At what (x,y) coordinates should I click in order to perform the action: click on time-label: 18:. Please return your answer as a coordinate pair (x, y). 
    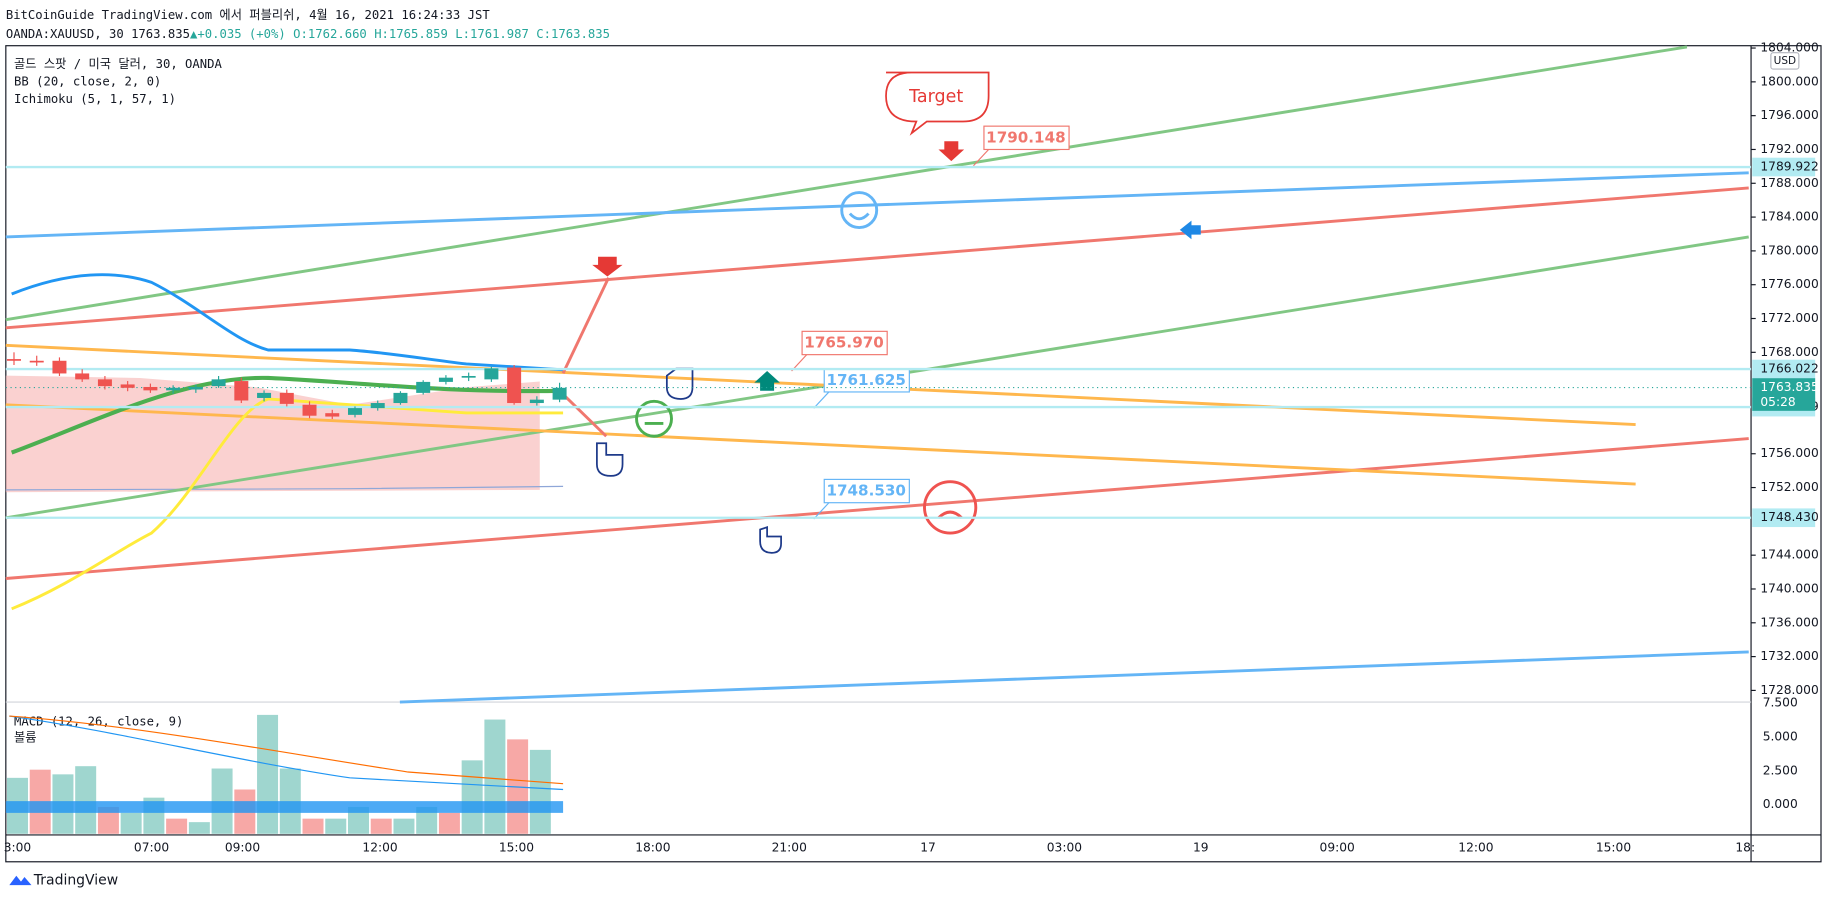
    Looking at the image, I should click on (1745, 847).